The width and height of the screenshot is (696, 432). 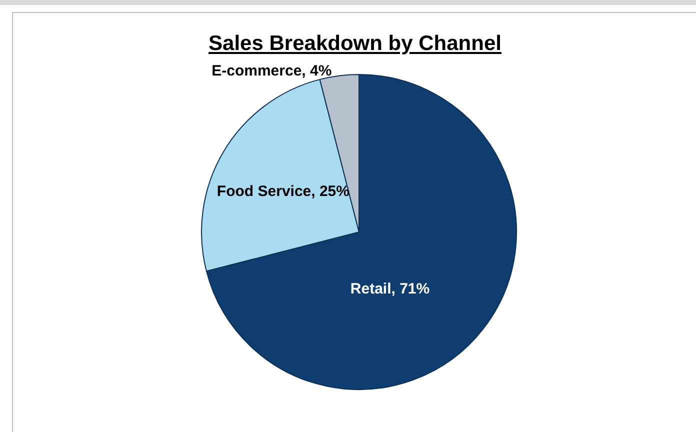 I want to click on chart-title: Sales Breakdown by Channel, so click(x=355, y=44).